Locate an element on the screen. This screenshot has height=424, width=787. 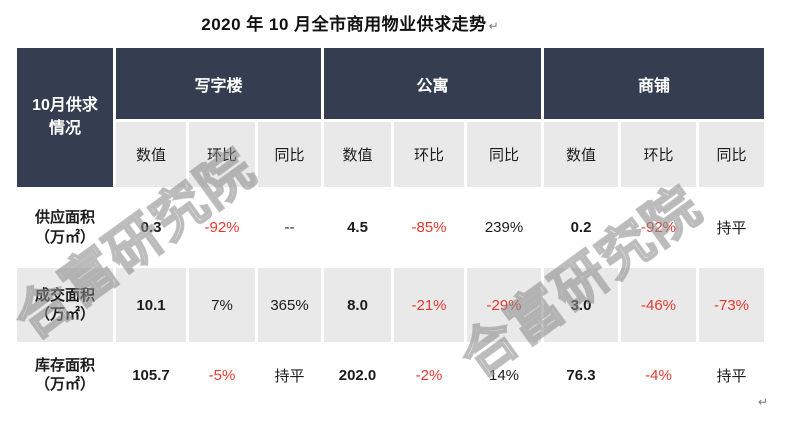
value-cell: 10.1 is located at coordinates (151, 305).